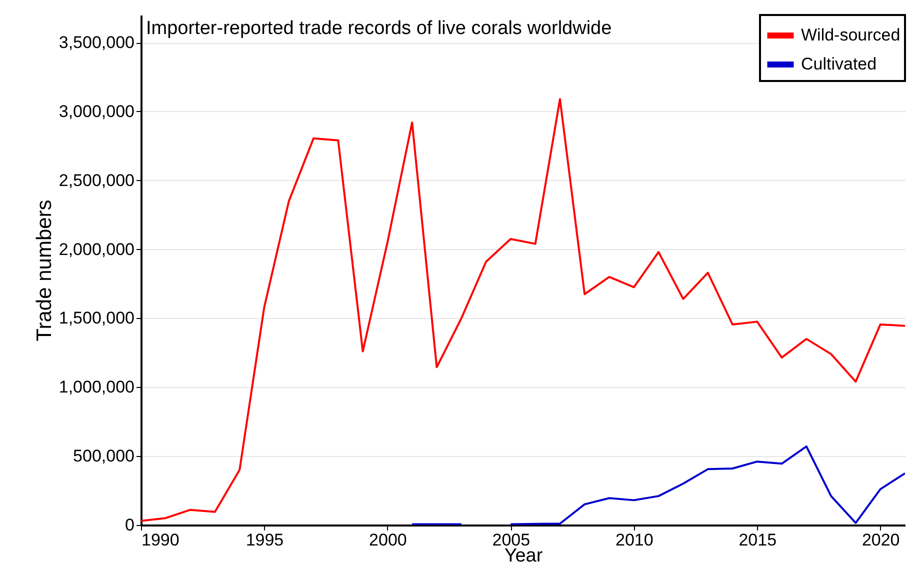 This screenshot has width=909, height=566. Describe the element at coordinates (44, 271) in the screenshot. I see `y-axis-title: Trade numbers` at that location.